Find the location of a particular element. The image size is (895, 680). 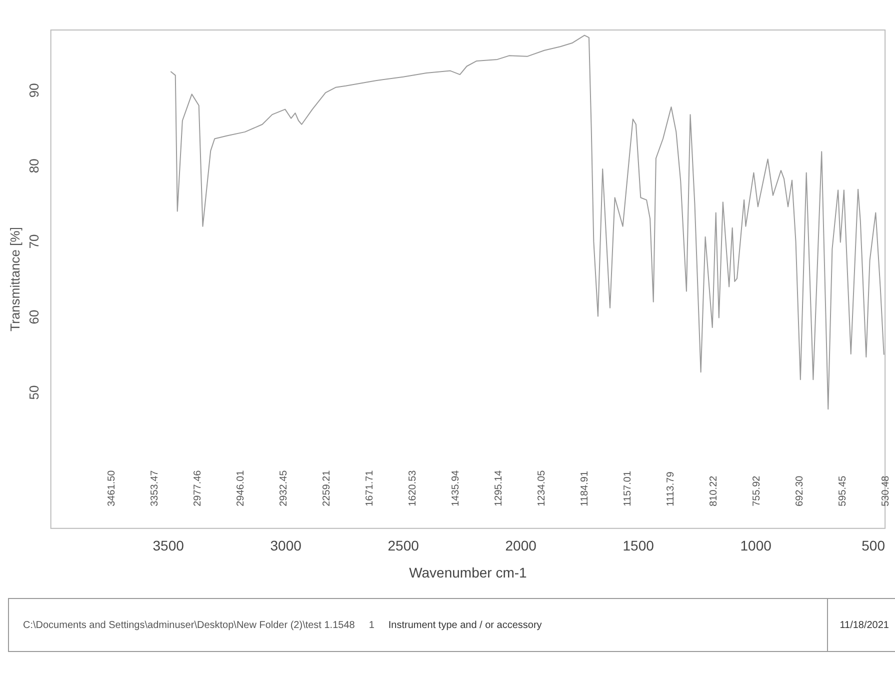

x-axis-title: Wavenumber cm-1 is located at coordinates (468, 572).